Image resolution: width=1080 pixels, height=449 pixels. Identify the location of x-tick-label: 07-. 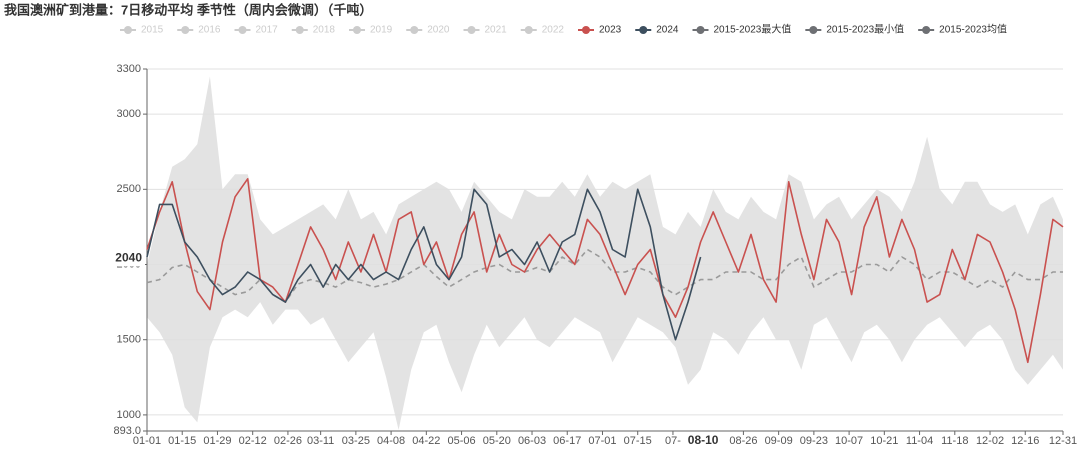
(673, 441).